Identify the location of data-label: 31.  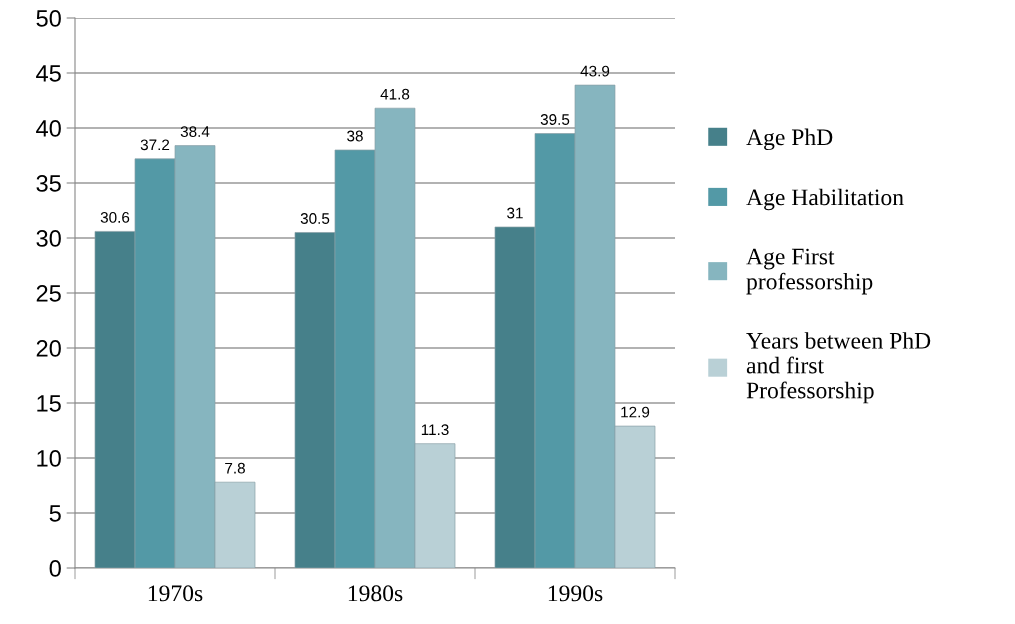
(515, 213).